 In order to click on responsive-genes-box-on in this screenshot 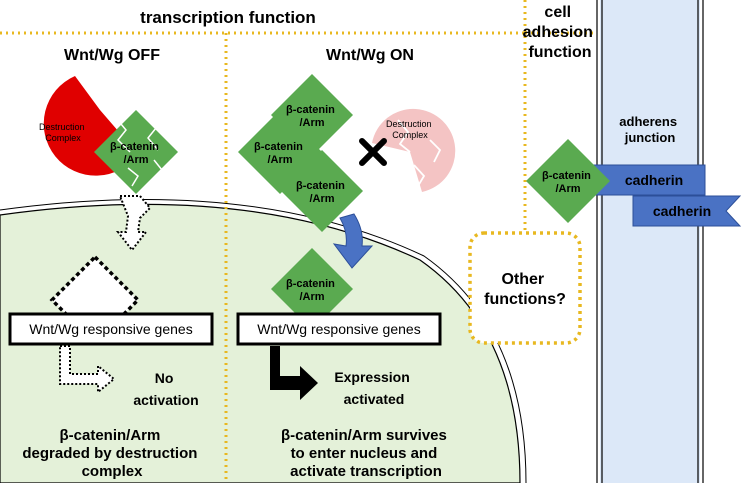, I will do `click(339, 329)`.